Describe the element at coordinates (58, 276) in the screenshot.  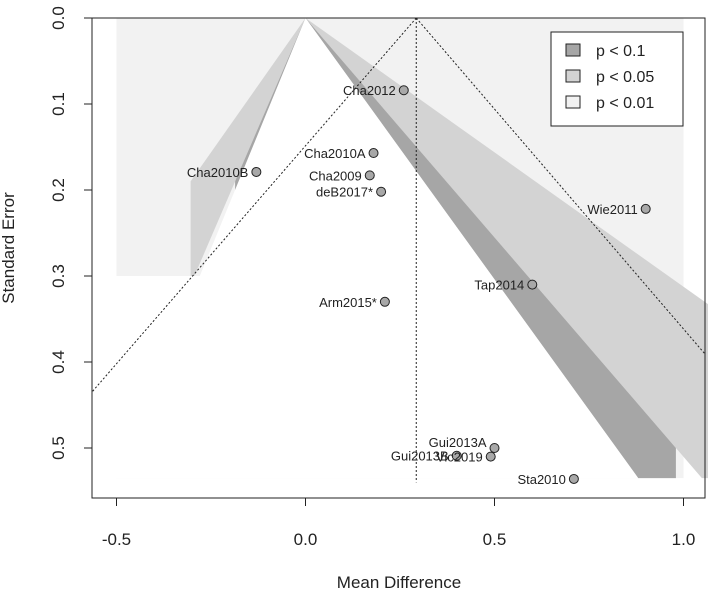
I see `y-tick-label: 0.3` at that location.